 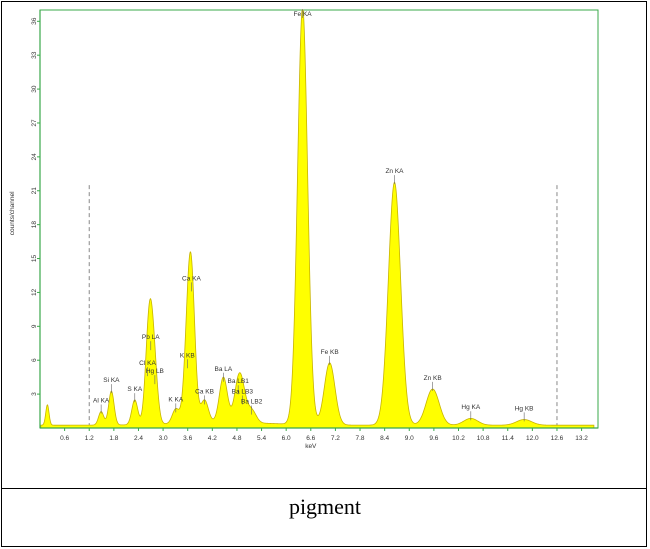 What do you see at coordinates (532, 438) in the screenshot?
I see `x-tick-label: 12.0` at bounding box center [532, 438].